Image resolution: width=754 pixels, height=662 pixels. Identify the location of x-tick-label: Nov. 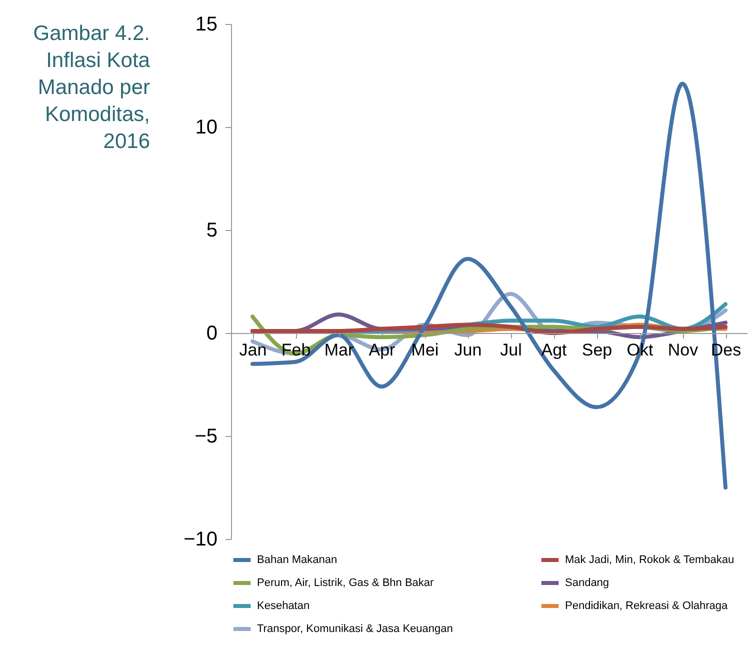
(683, 350).